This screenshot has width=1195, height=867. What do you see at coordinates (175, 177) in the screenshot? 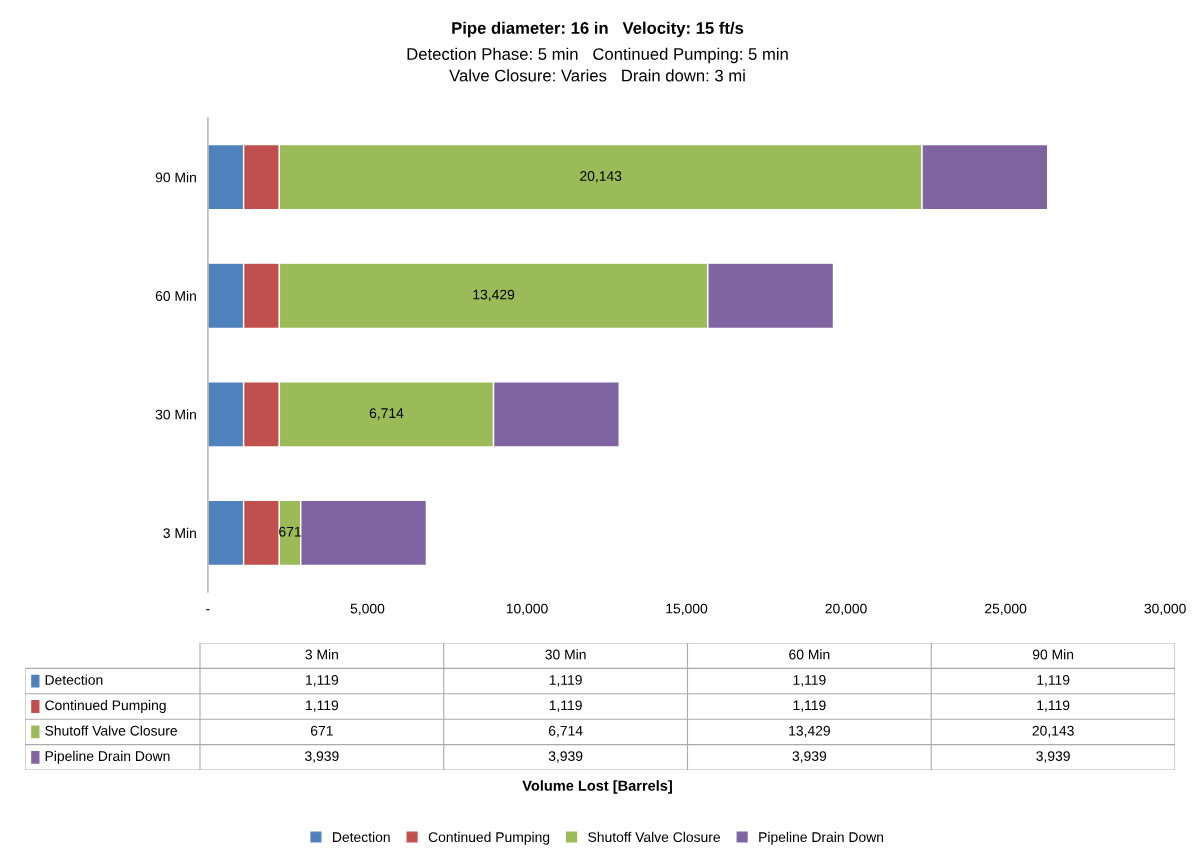
I see `y-tick-label: 90 Min` at bounding box center [175, 177].